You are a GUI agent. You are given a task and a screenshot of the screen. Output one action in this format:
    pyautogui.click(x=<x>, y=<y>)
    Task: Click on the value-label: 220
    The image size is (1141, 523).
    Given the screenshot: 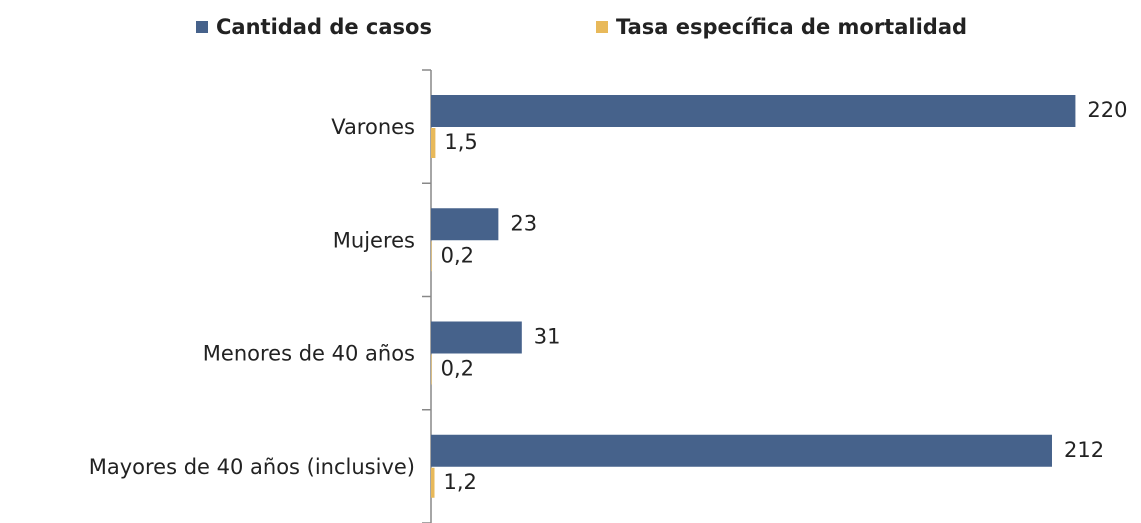 What is the action you would take?
    pyautogui.click(x=1107, y=110)
    